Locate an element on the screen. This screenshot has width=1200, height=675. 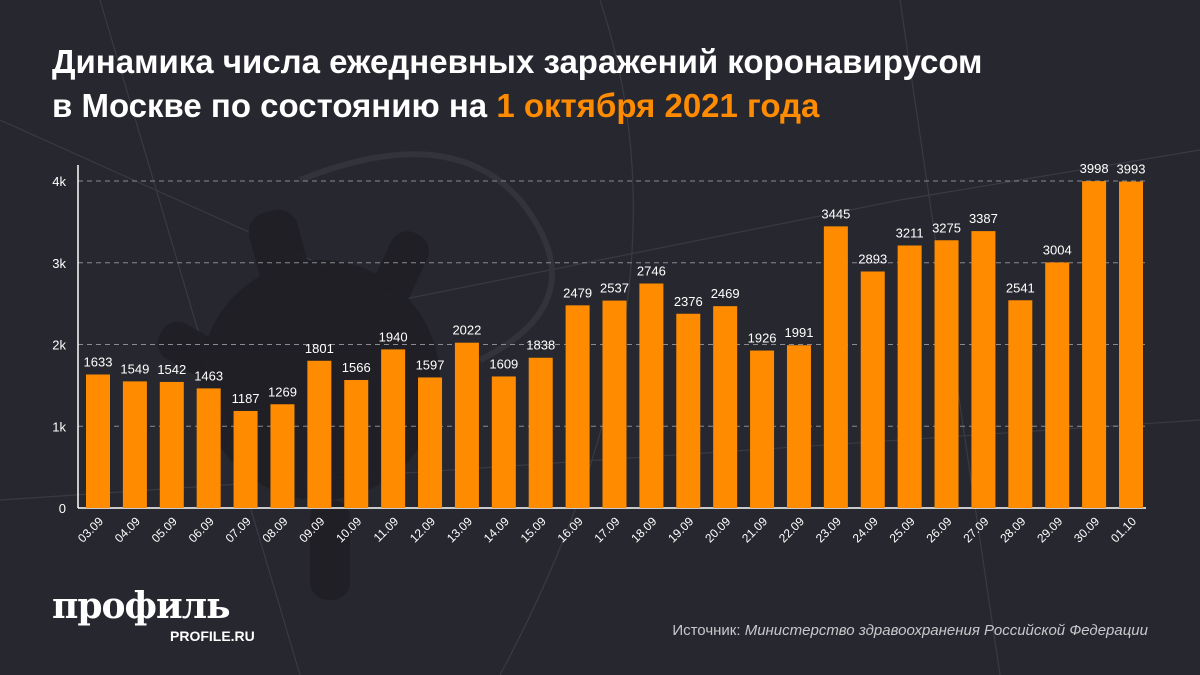
x-tick-label: 05.09 is located at coordinates (164, 529).